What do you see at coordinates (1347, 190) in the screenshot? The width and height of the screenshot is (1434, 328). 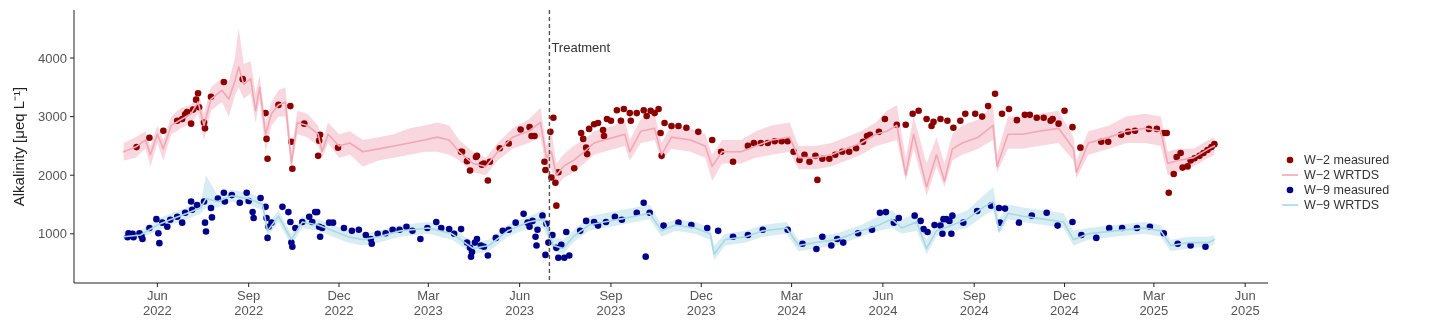 I see `legend-label: W−9 measured` at bounding box center [1347, 190].